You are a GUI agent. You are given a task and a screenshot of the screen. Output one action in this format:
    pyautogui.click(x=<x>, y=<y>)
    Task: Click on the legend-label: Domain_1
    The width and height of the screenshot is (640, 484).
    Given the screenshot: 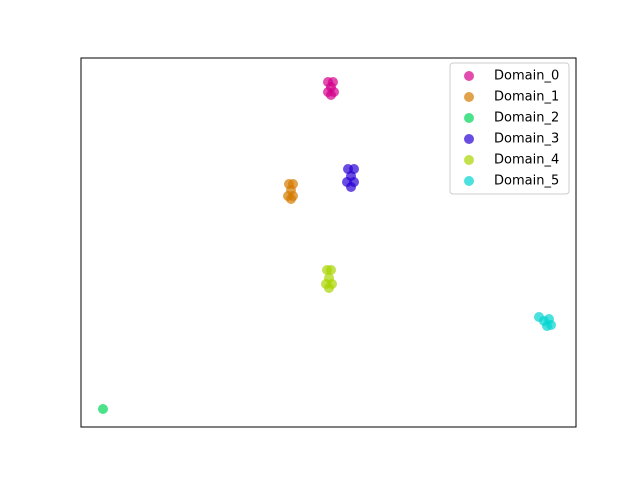 What is the action you would take?
    pyautogui.click(x=526, y=97)
    